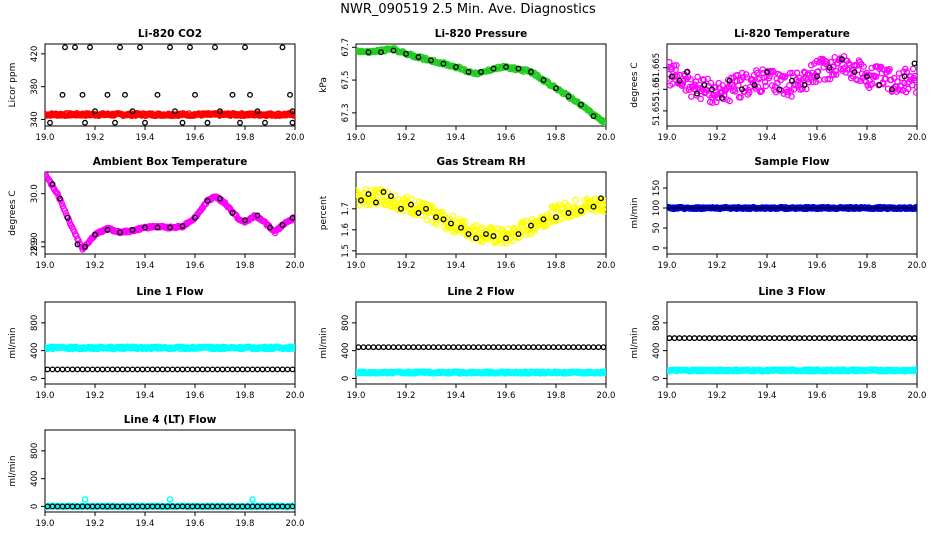  Describe the element at coordinates (468, 9) in the screenshot. I see `page-title: NWR_090519 2.5 Min. Ave. Diagnostics` at that location.